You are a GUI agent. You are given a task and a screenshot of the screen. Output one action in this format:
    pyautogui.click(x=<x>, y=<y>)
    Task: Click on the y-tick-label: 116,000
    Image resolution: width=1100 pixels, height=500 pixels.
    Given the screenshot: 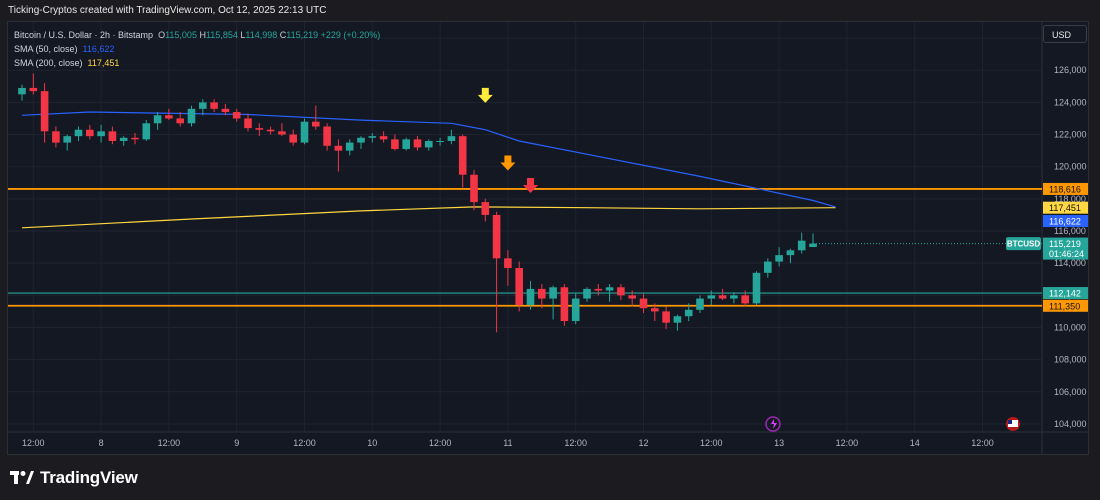 What is the action you would take?
    pyautogui.click(x=1070, y=231)
    